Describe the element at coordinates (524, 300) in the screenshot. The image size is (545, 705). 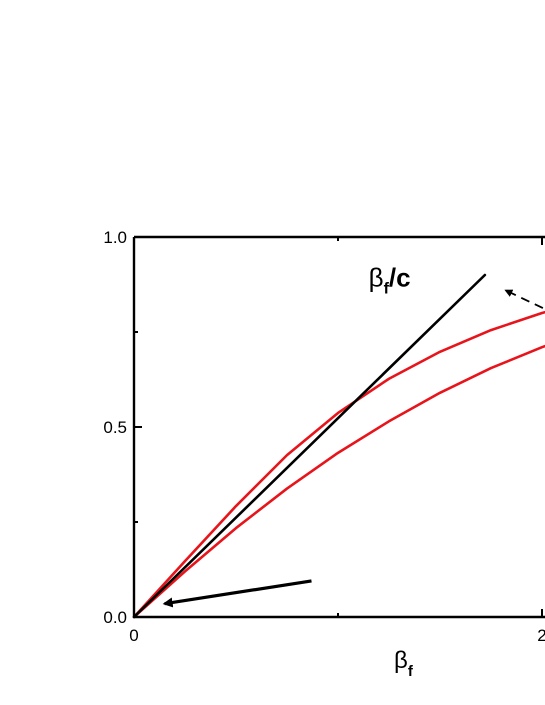
I see `annotation-arrow-dashed` at that location.